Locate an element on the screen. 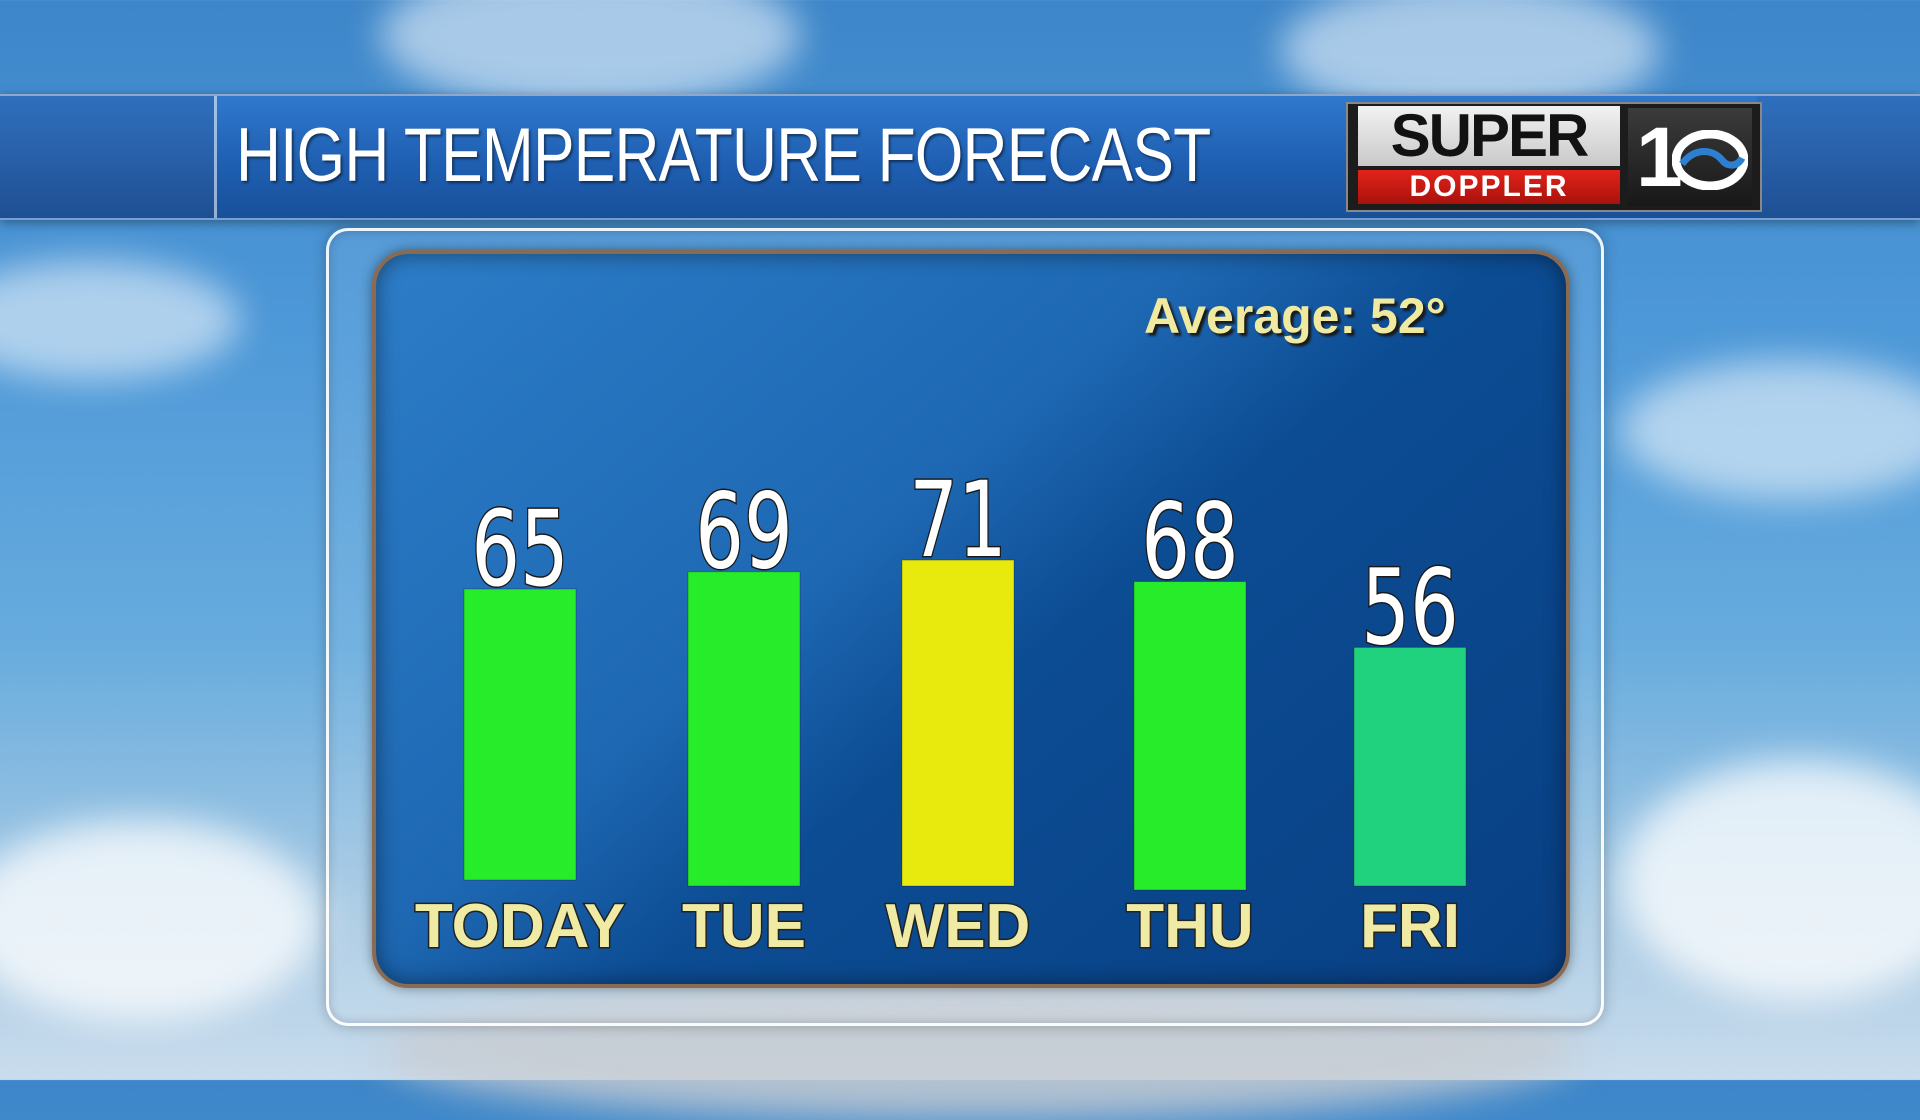 The image size is (1920, 1120). bar-today is located at coordinates (520, 734).